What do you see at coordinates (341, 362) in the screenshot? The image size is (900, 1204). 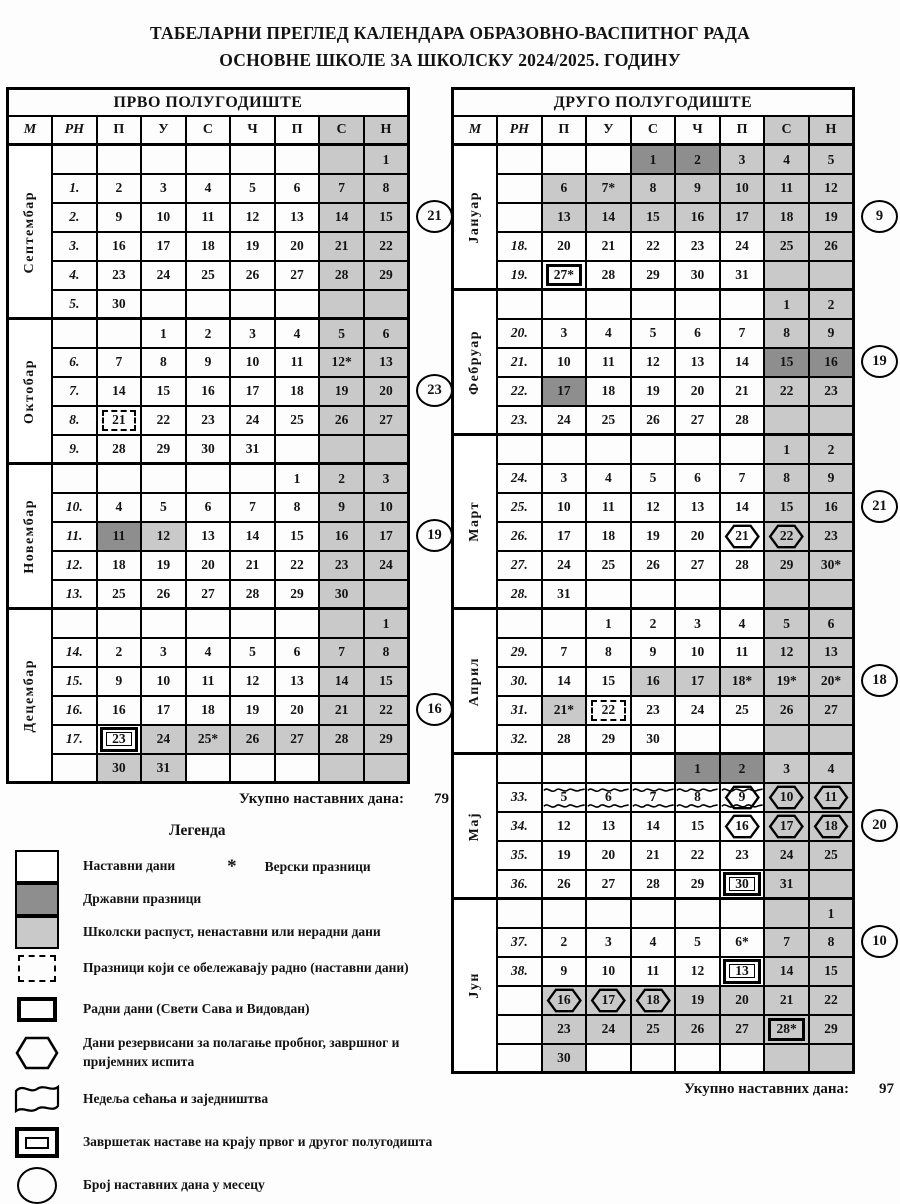 I see `day-cell: 12*` at bounding box center [341, 362].